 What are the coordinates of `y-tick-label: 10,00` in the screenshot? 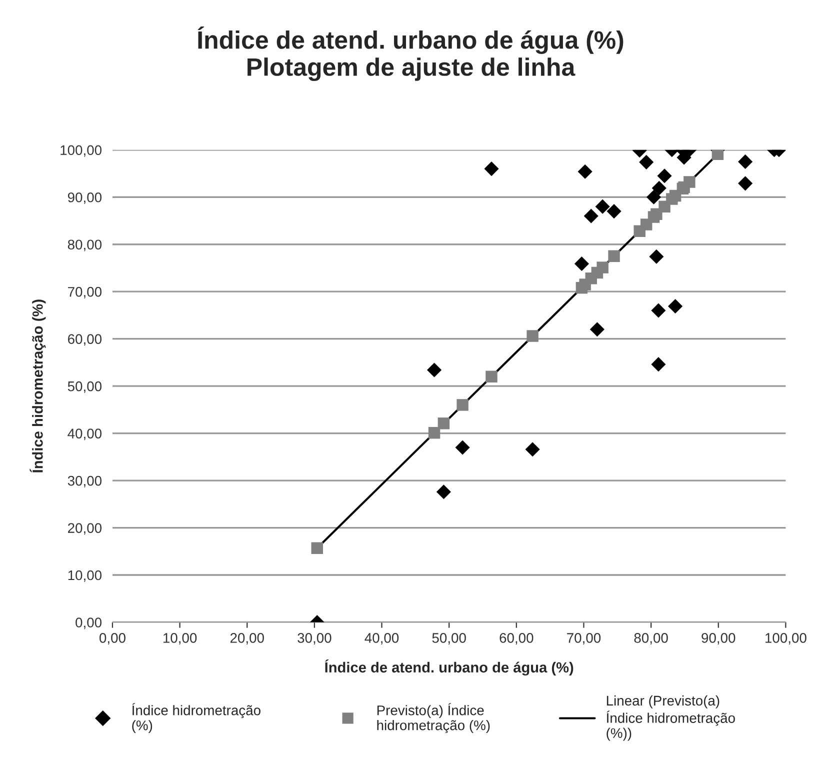 It's located at (85, 576).